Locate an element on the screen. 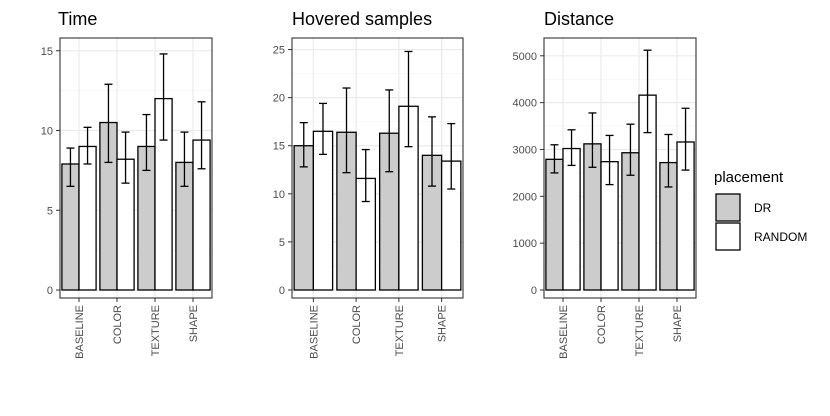 This screenshot has width=830, height=416. y-tick-label: 1000 is located at coordinates (525, 244).